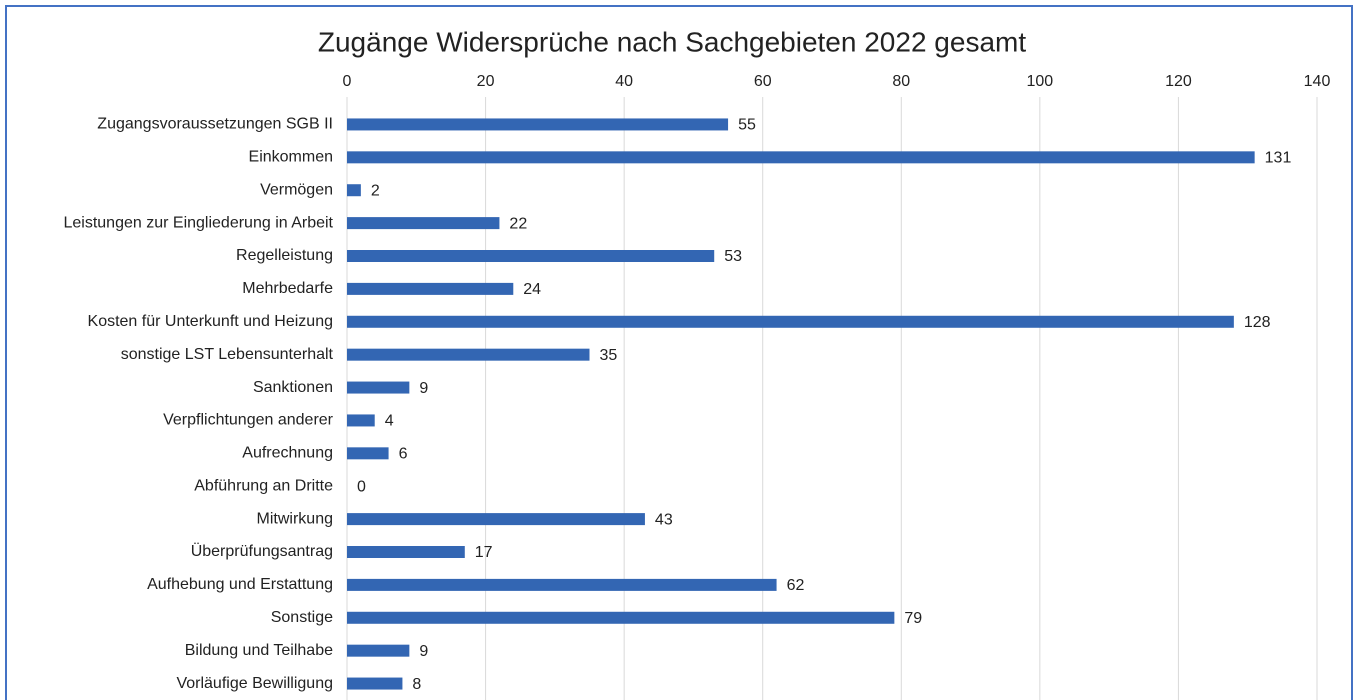 This screenshot has height=700, width=1359. Describe the element at coordinates (1278, 158) in the screenshot. I see `data-label: 131` at that location.